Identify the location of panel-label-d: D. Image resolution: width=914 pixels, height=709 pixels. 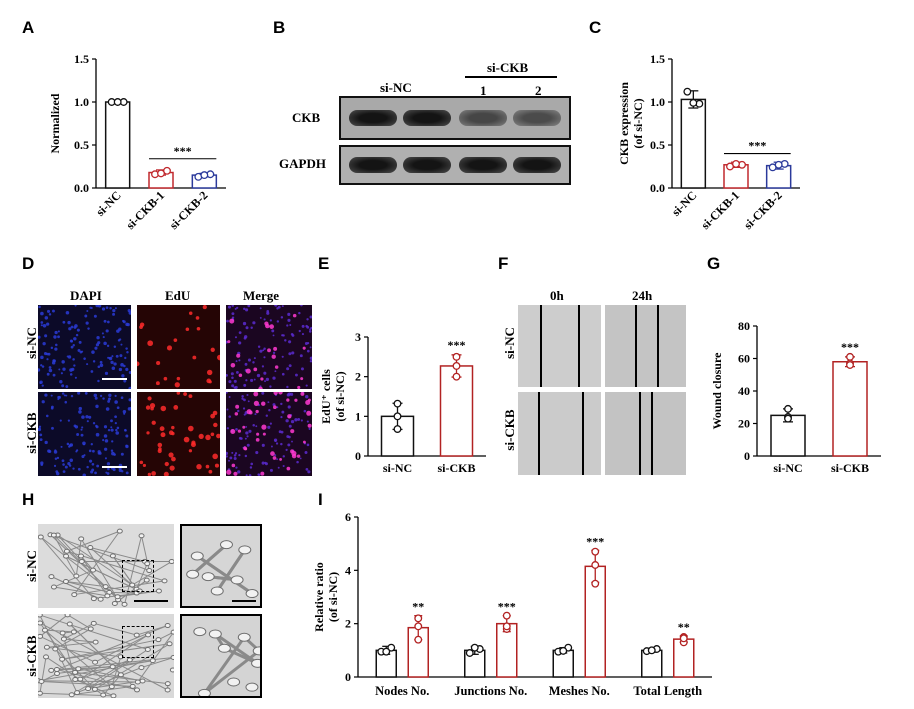
(28, 263).